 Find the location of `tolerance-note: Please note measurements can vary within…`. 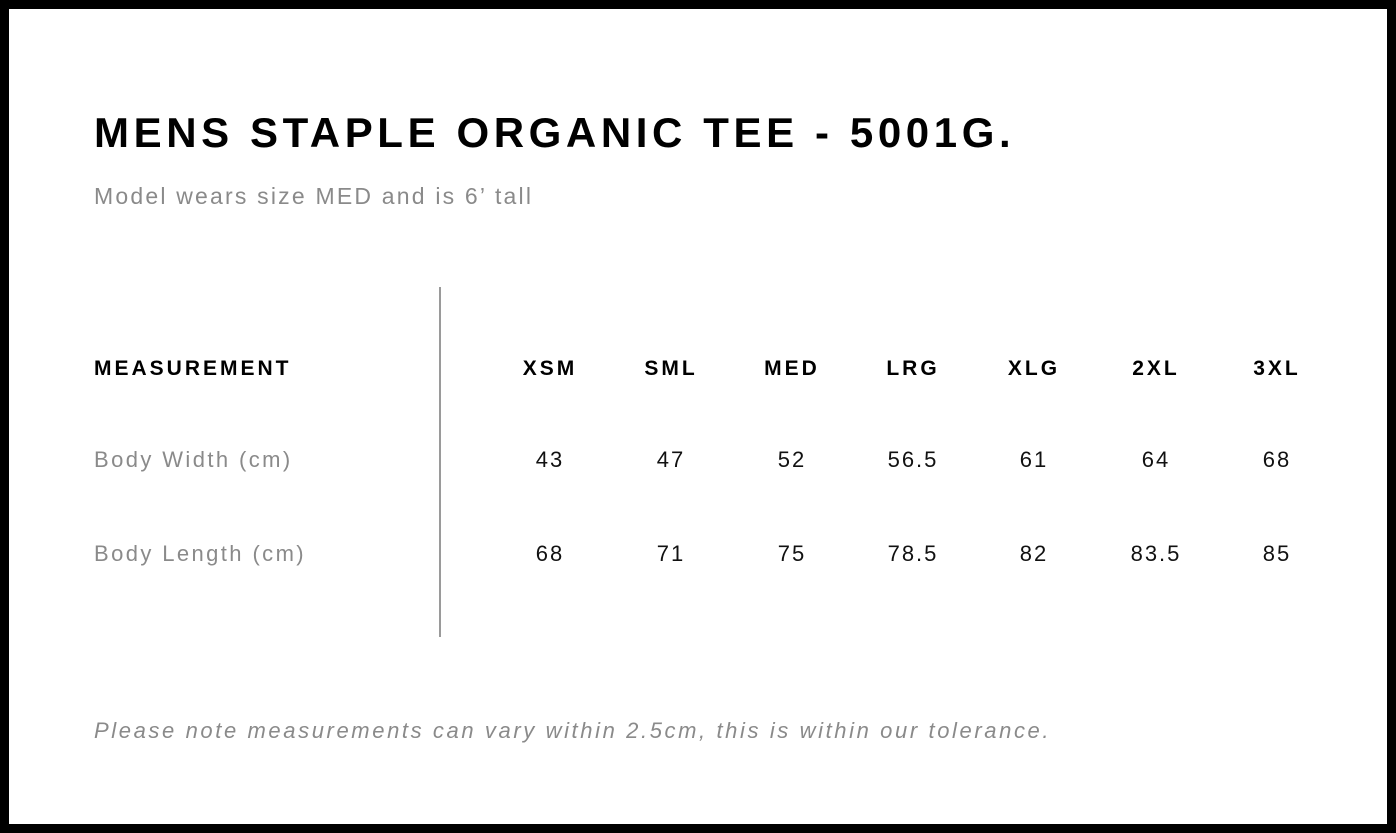

tolerance-note: Please note measurements can vary within… is located at coordinates (573, 730).